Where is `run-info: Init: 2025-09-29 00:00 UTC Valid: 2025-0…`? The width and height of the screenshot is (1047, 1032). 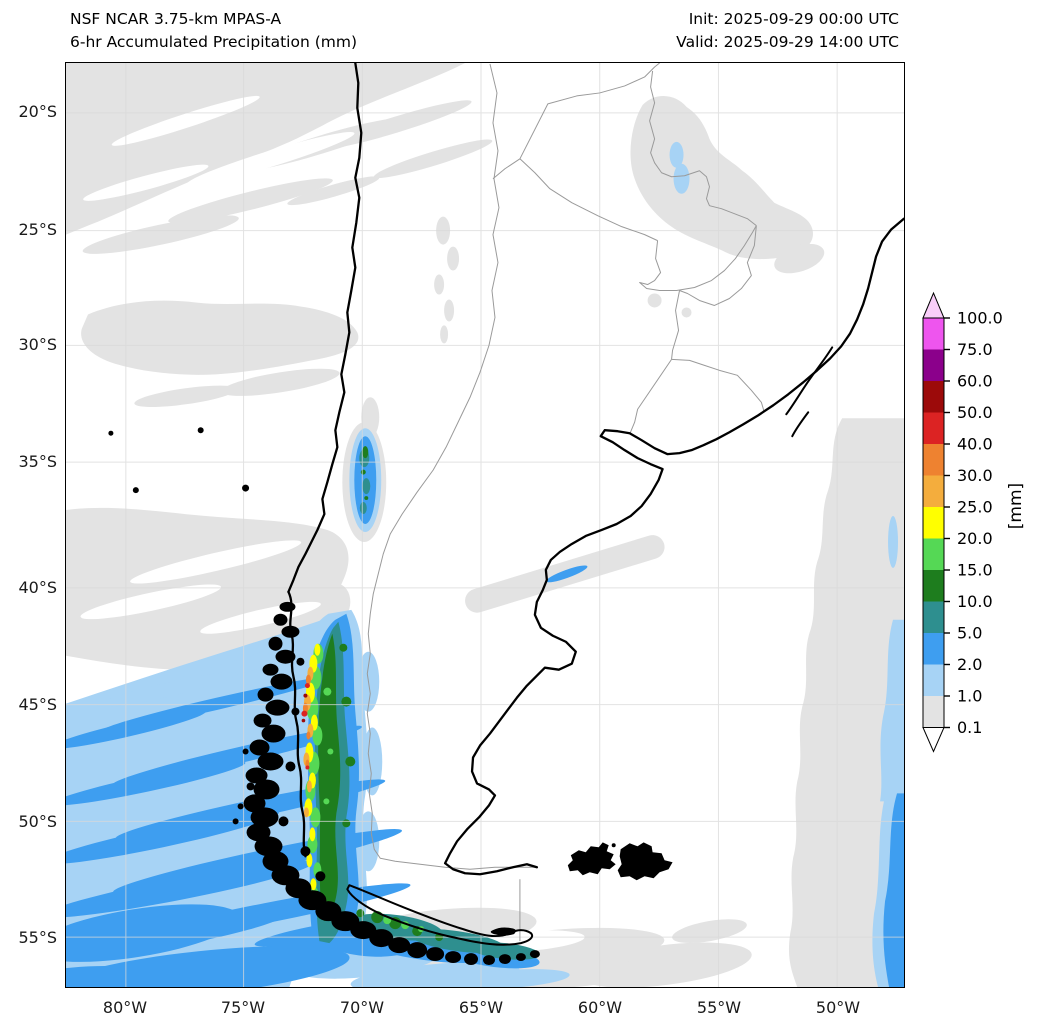
run-info: Init: 2025-09-29 00:00 UTC Valid: 2025-0… is located at coordinates (787, 31).